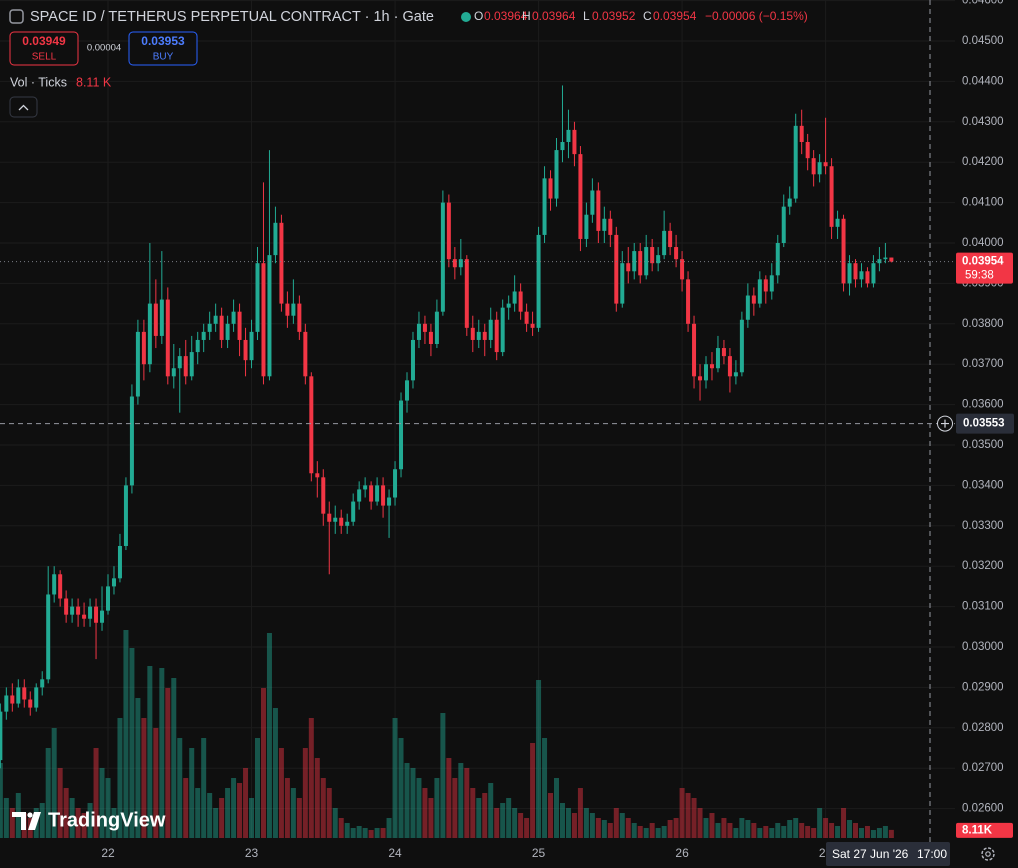 The height and width of the screenshot is (868, 1018). I want to click on sell-button, so click(44, 48).